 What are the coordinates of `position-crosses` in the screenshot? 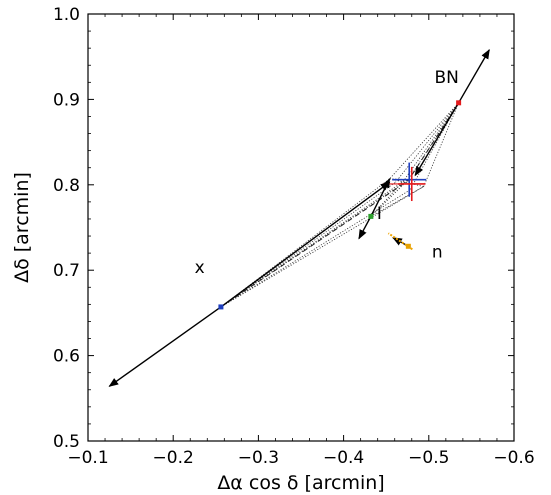 It's located at (409, 182).